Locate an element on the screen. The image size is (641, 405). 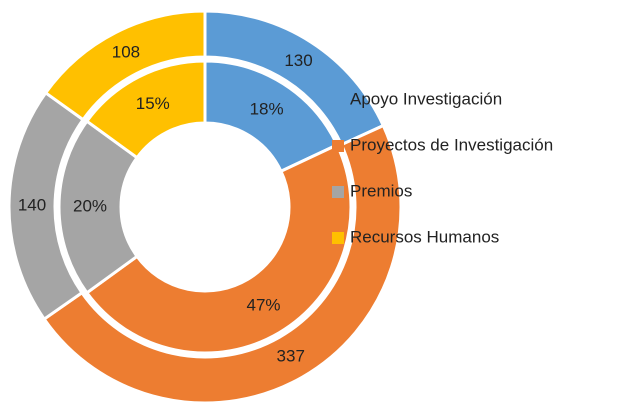
data-label: 15% is located at coordinates (153, 103).